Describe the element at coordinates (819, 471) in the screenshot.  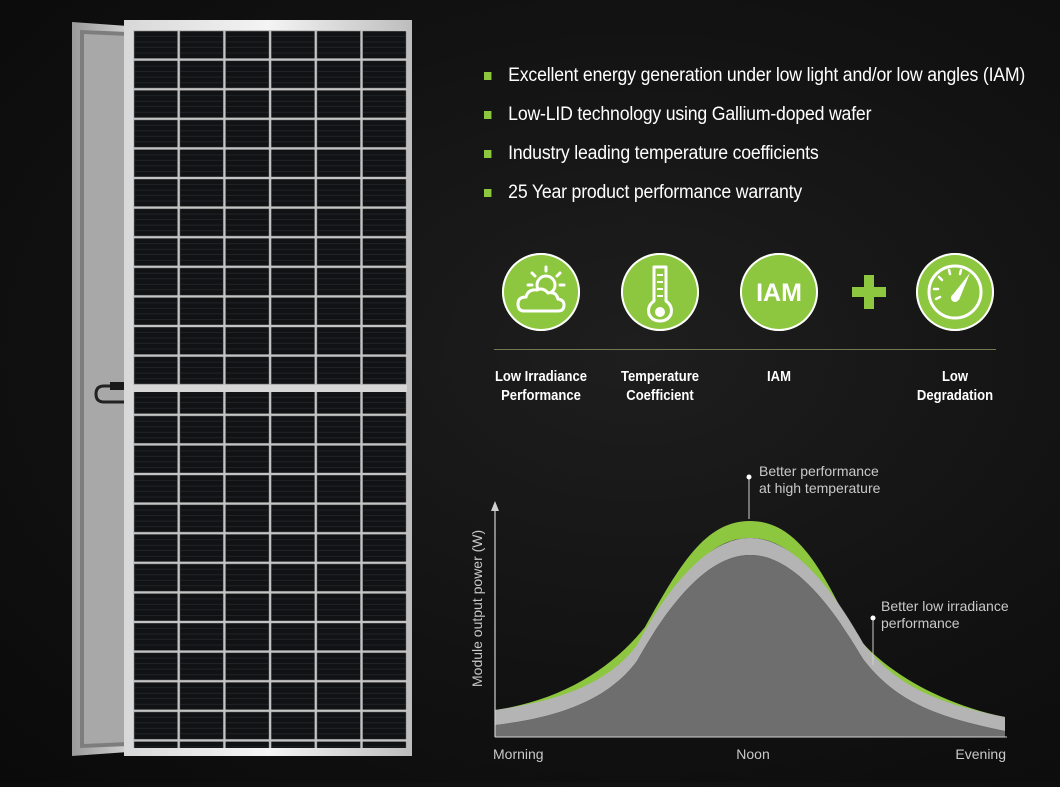
I see `annotation-high-temp-line1: Better performance` at that location.